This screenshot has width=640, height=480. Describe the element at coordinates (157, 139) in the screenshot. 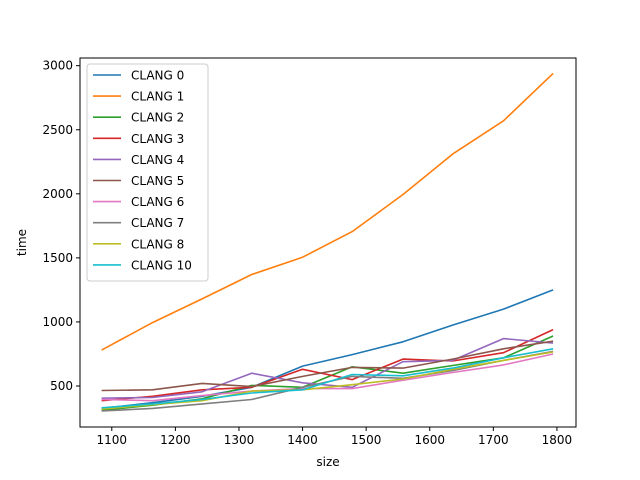

I see `legend-label-clang-3: CLANG 3` at that location.